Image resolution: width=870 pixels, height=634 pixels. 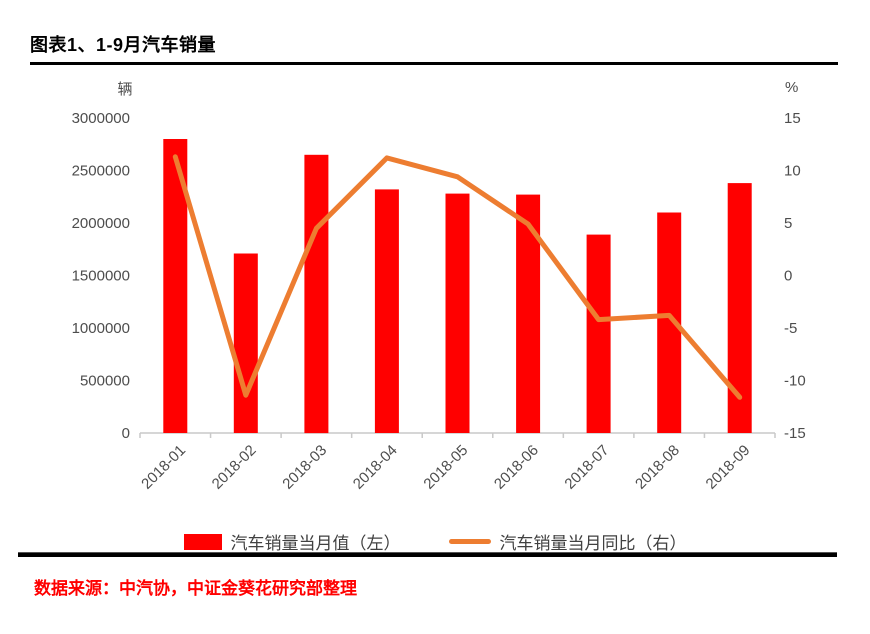 I want to click on footer-divider-line, so click(x=427, y=554).